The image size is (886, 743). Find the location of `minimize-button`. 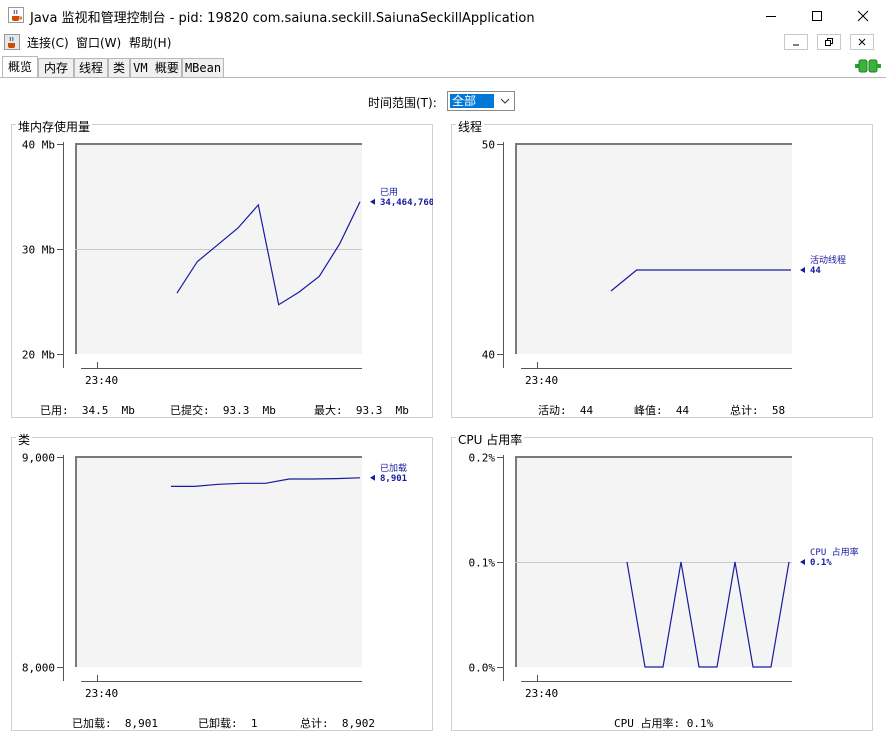

minimize-button is located at coordinates (771, 15).